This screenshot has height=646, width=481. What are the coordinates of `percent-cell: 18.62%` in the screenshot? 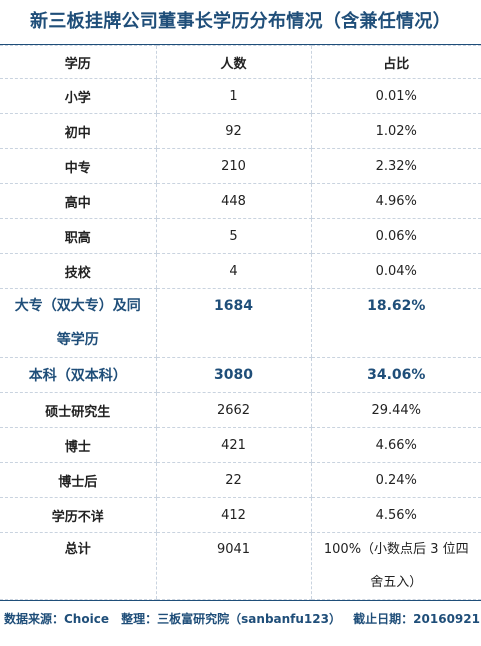 It's located at (395, 323).